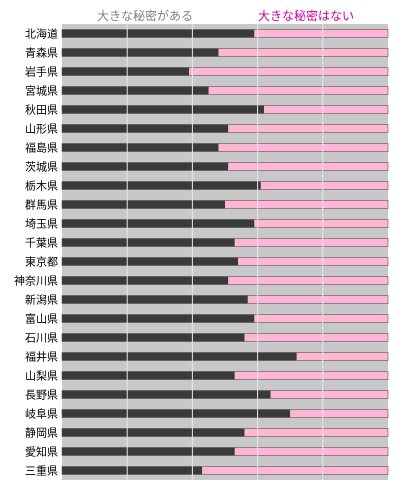  Describe the element at coordinates (41, 167) in the screenshot. I see `category-label-7: 茨城県` at that location.